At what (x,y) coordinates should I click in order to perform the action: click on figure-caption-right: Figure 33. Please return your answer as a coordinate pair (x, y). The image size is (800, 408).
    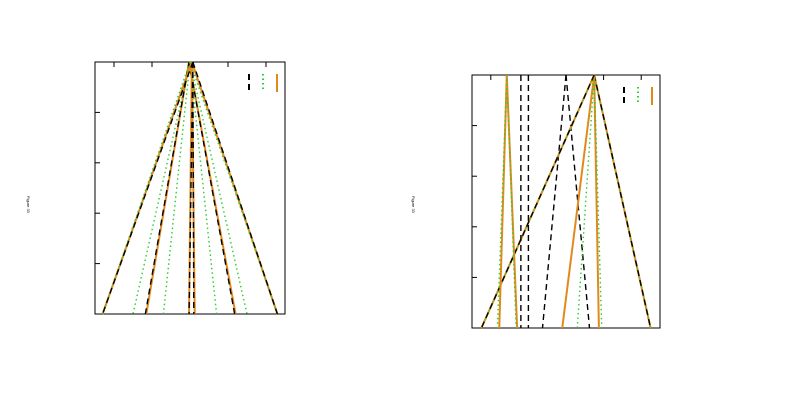
    Looking at the image, I should click on (413, 205).